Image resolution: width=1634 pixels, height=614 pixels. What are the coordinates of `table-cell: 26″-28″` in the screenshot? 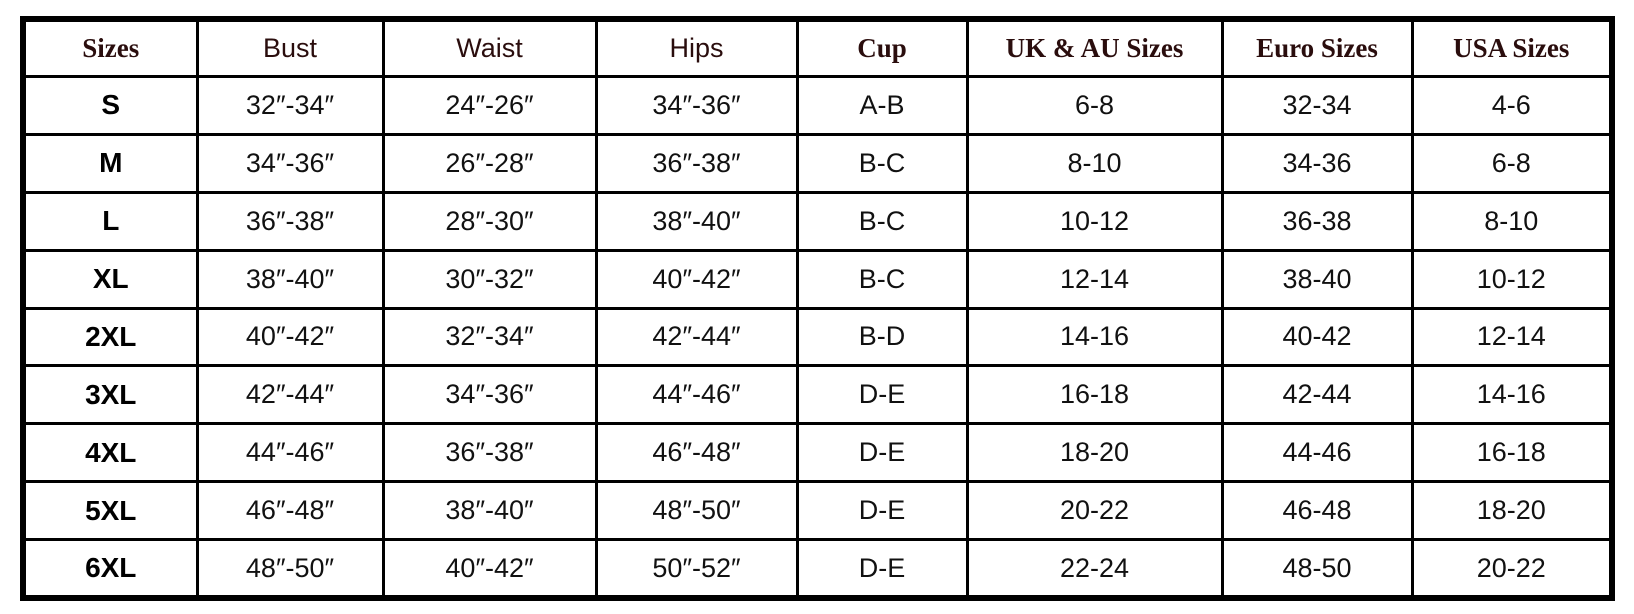 It's located at (489, 163).